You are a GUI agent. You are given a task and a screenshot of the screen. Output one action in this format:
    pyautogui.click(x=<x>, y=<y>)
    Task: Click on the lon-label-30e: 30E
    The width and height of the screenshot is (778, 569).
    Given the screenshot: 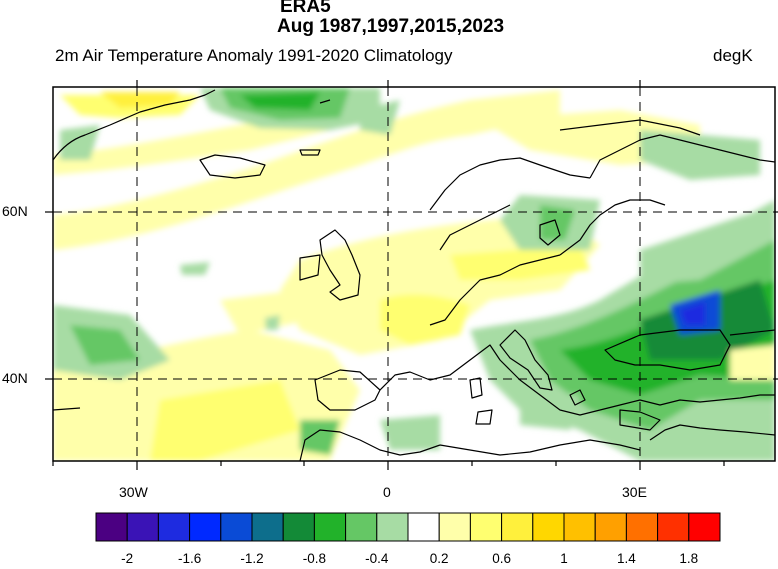 What is the action you would take?
    pyautogui.click(x=634, y=492)
    